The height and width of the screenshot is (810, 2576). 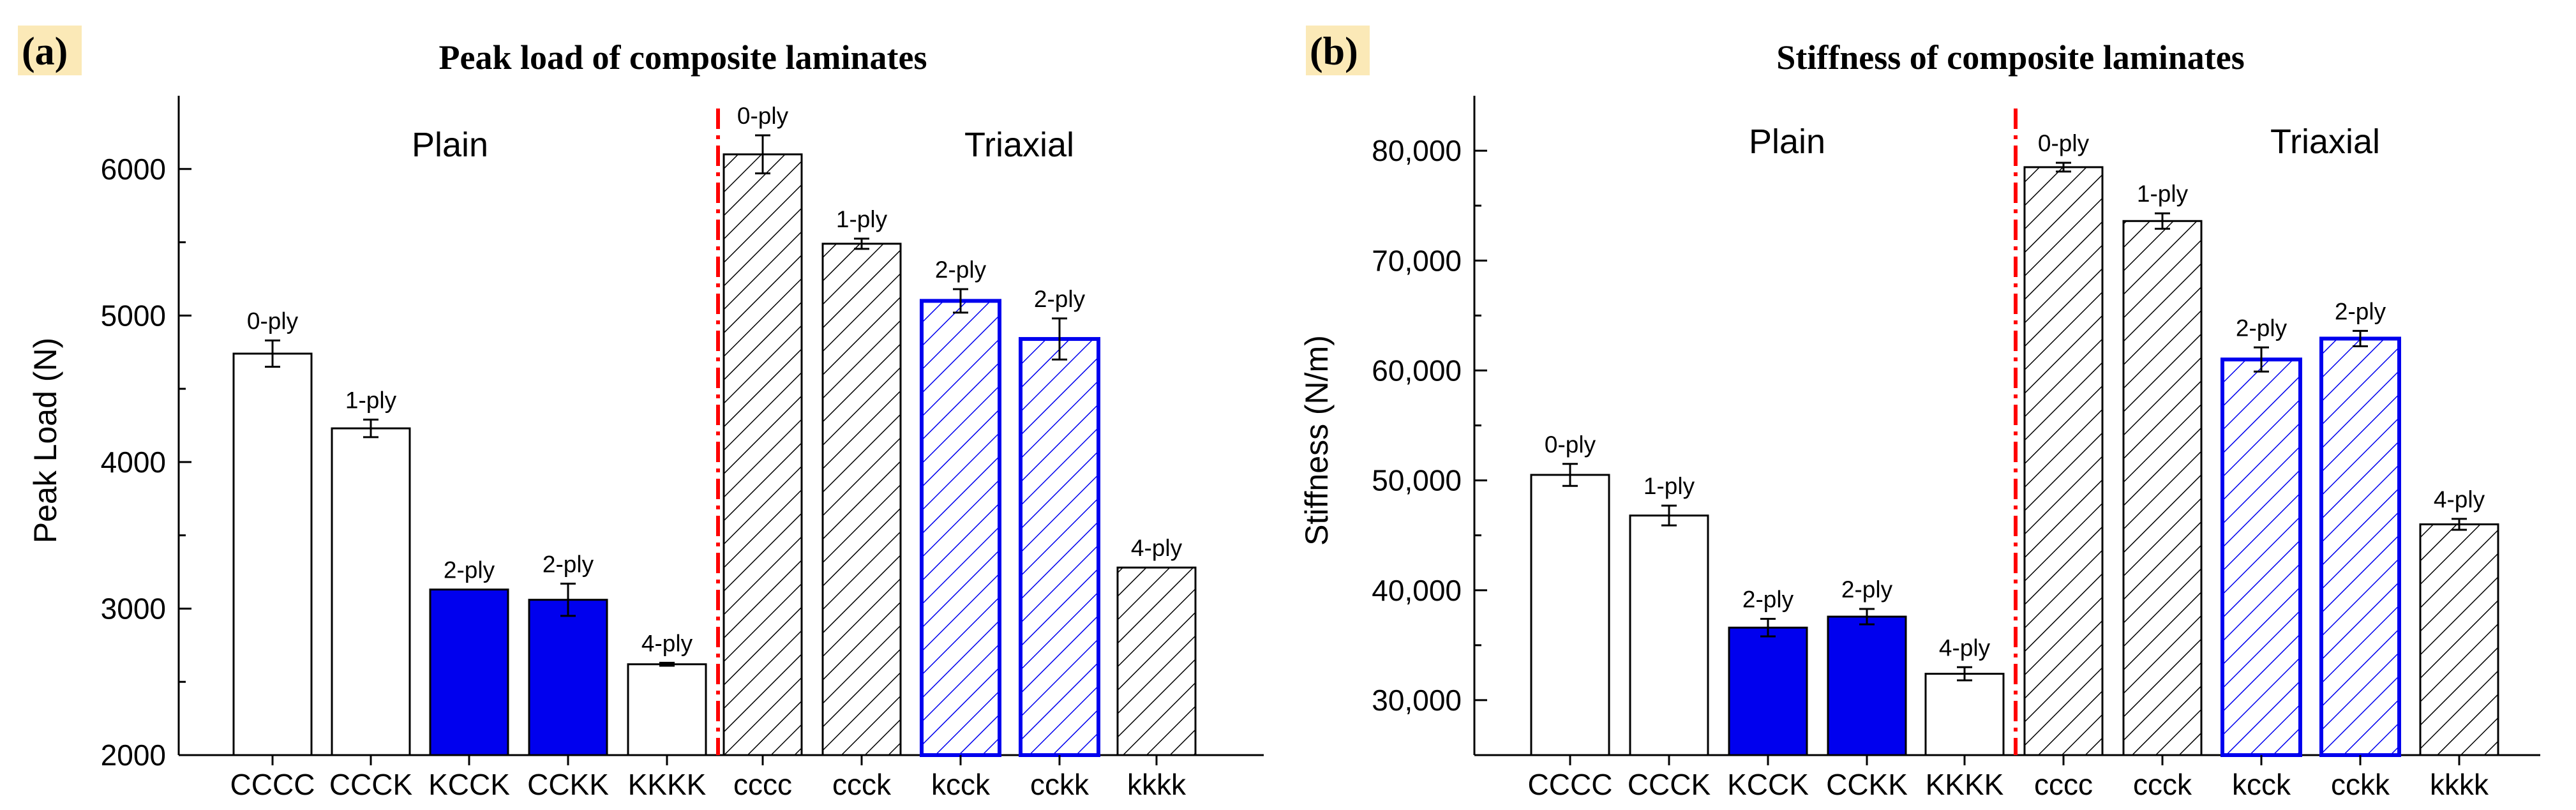 I want to click on panel-b-triaxial-label: Triaxial, so click(x=2325, y=142).